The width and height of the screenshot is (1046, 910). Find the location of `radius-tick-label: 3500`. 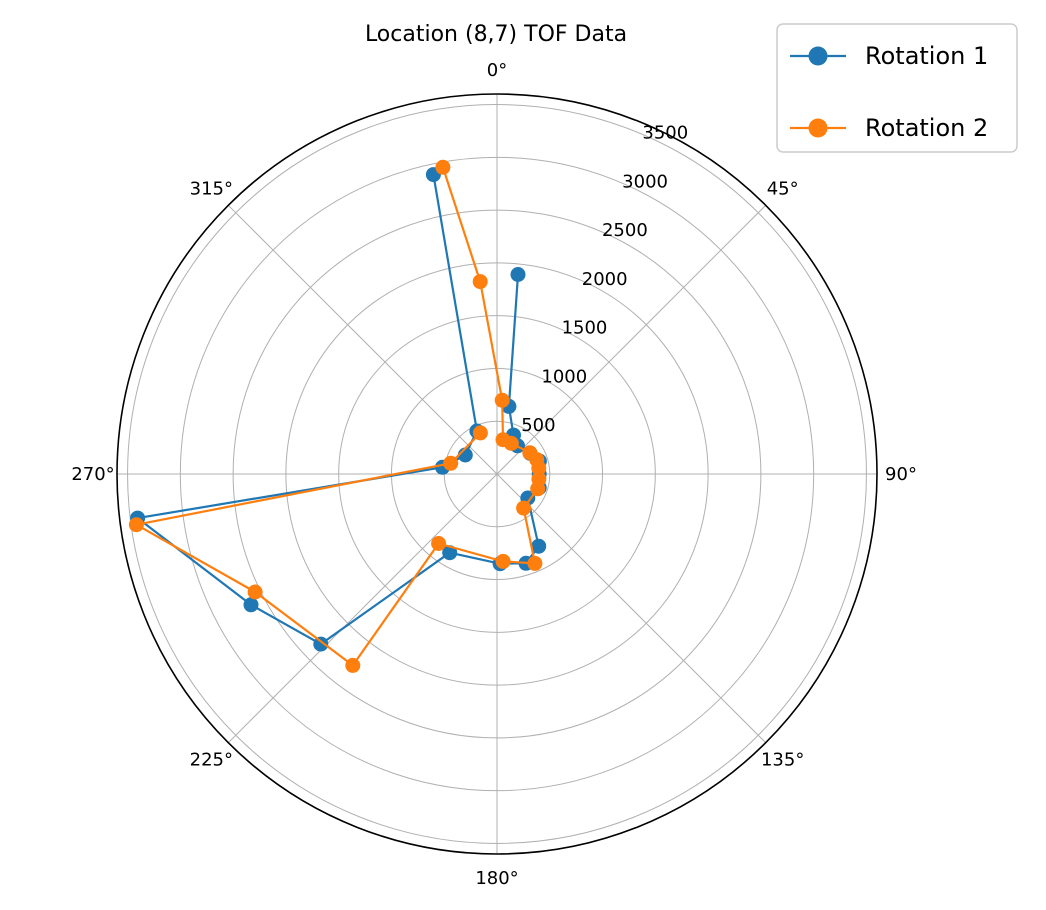

radius-tick-label: 3500 is located at coordinates (665, 133).